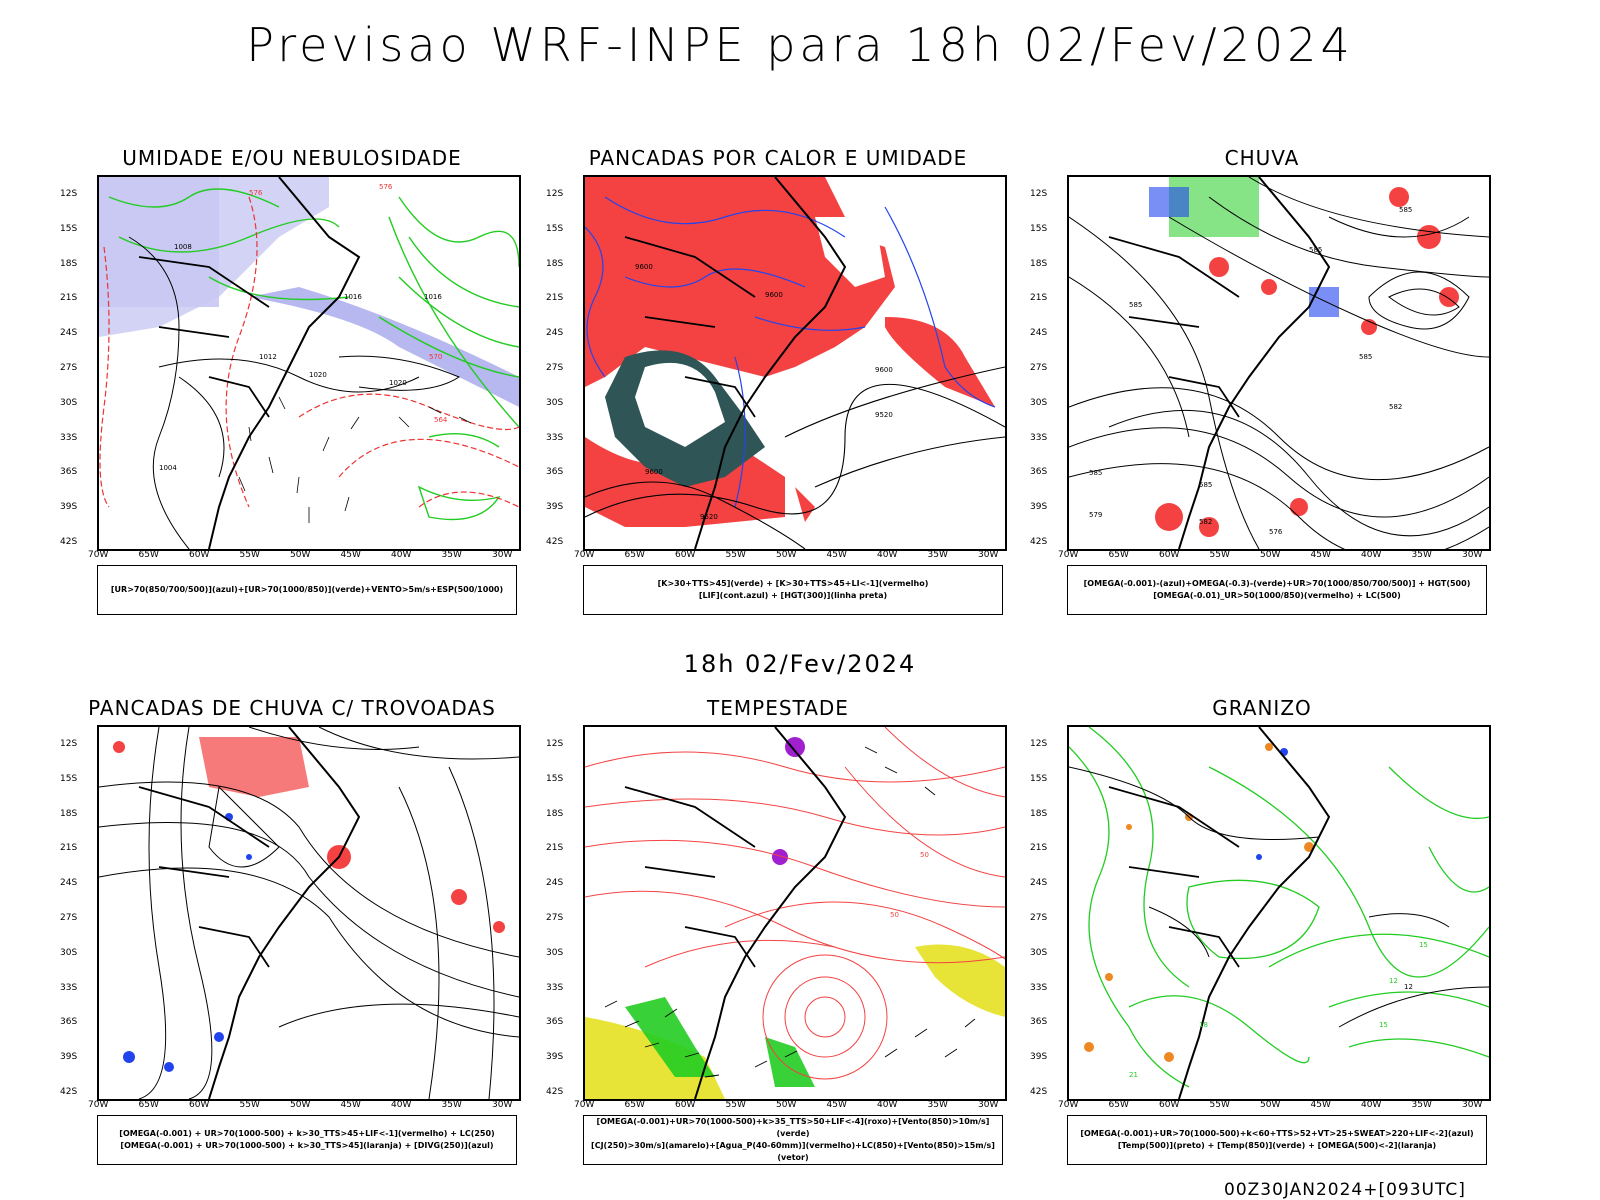  What do you see at coordinates (1279, 363) in the screenshot?
I see `forecast-map: 585 585 585 585 582 585 585 579 582 576` at bounding box center [1279, 363].